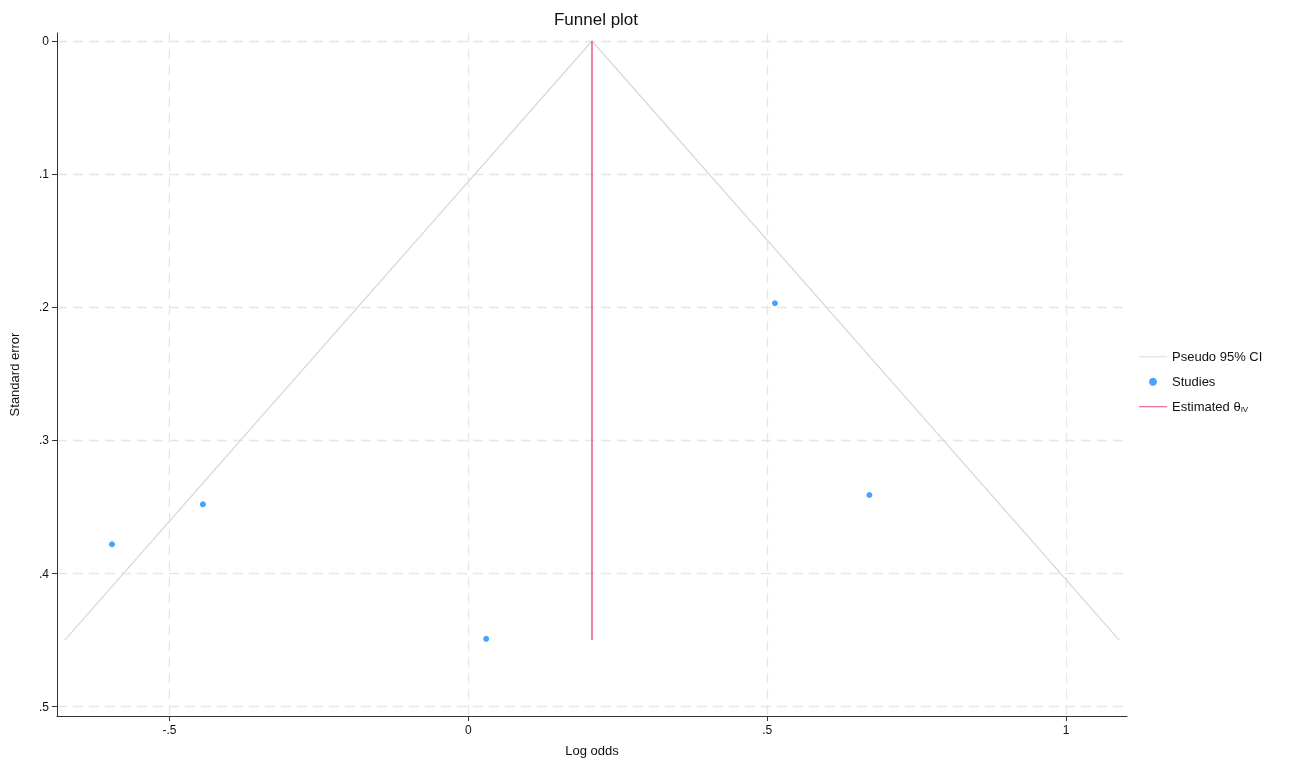 This screenshot has height=764, width=1303. What do you see at coordinates (468, 730) in the screenshot?
I see `x-tick-label: 0` at bounding box center [468, 730].